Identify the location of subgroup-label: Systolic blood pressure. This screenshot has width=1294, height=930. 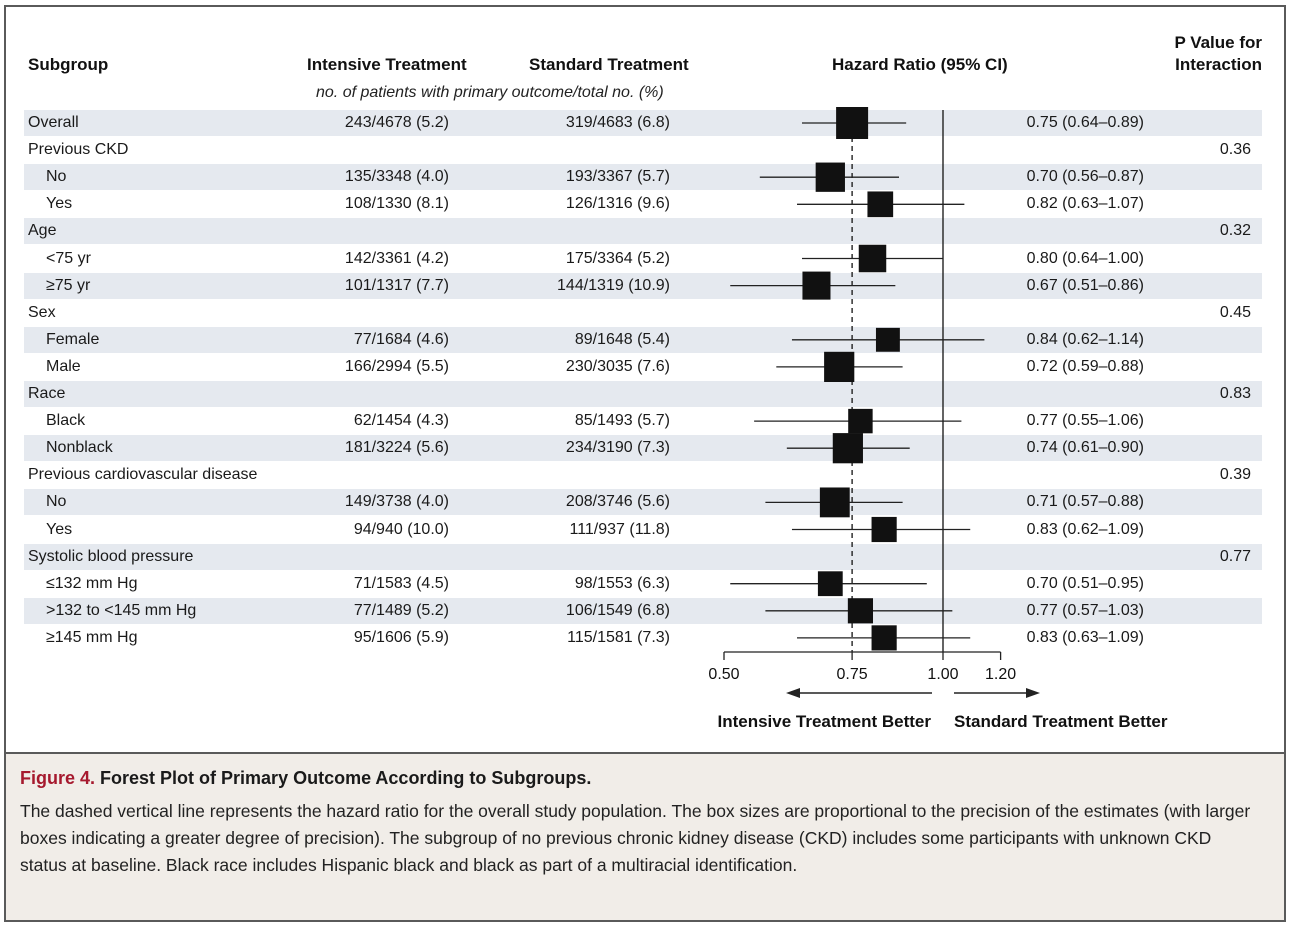
(111, 556).